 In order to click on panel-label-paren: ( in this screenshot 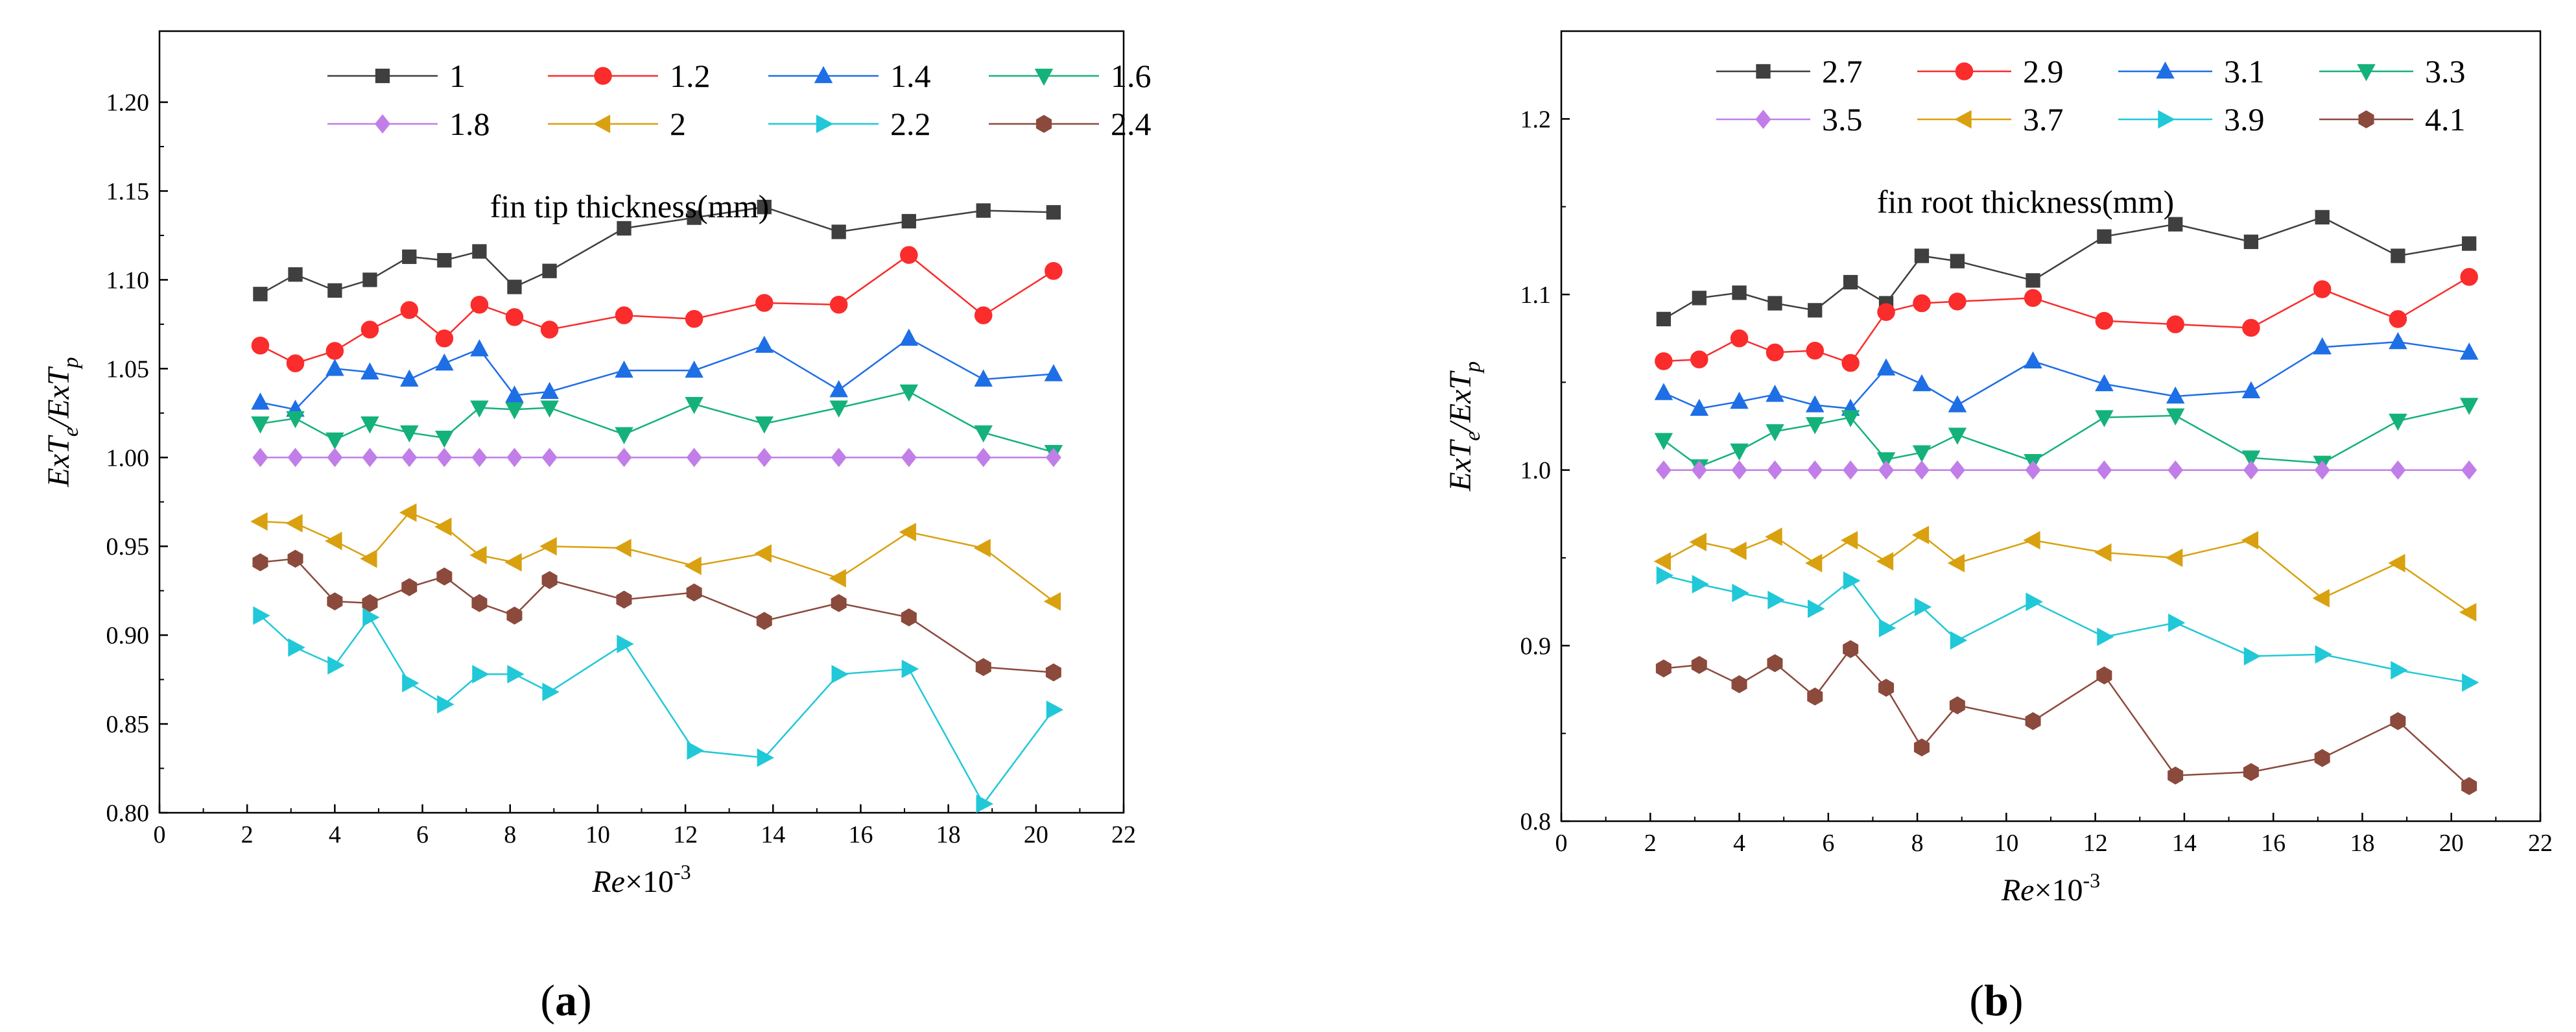, I will do `click(547, 1000)`.